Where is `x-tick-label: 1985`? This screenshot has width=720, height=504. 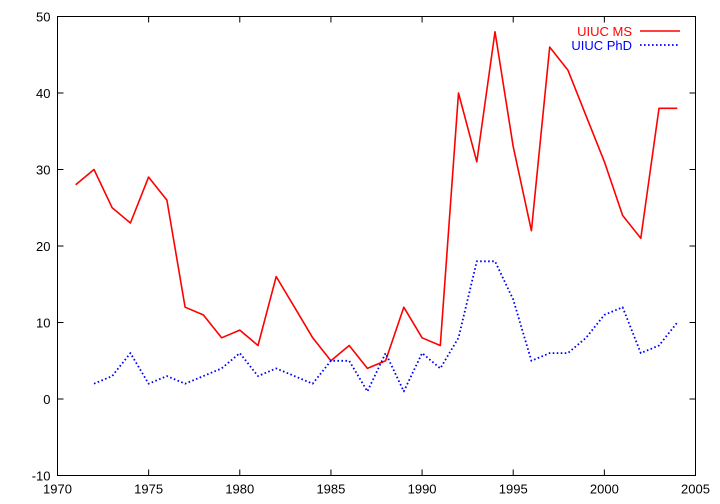 x-tick-label: 1985 is located at coordinates (330, 489).